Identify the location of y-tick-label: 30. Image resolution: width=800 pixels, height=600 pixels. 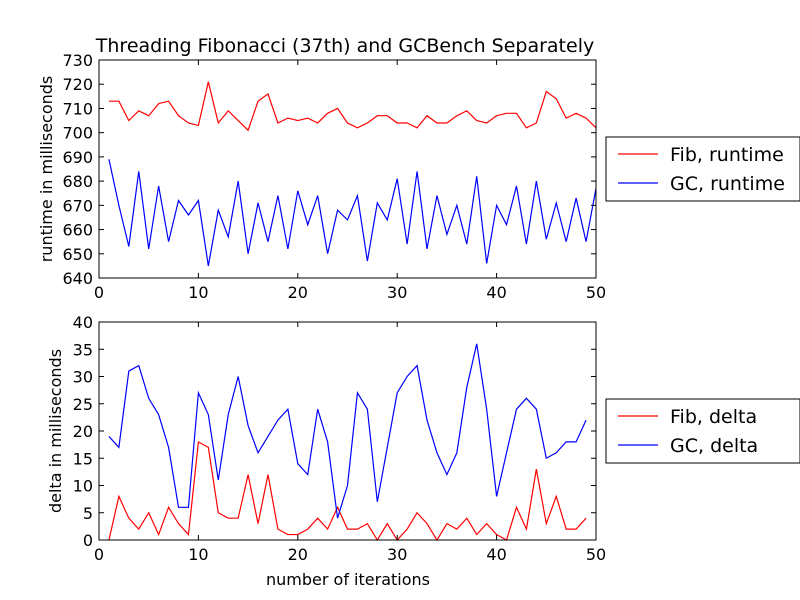
(83, 377).